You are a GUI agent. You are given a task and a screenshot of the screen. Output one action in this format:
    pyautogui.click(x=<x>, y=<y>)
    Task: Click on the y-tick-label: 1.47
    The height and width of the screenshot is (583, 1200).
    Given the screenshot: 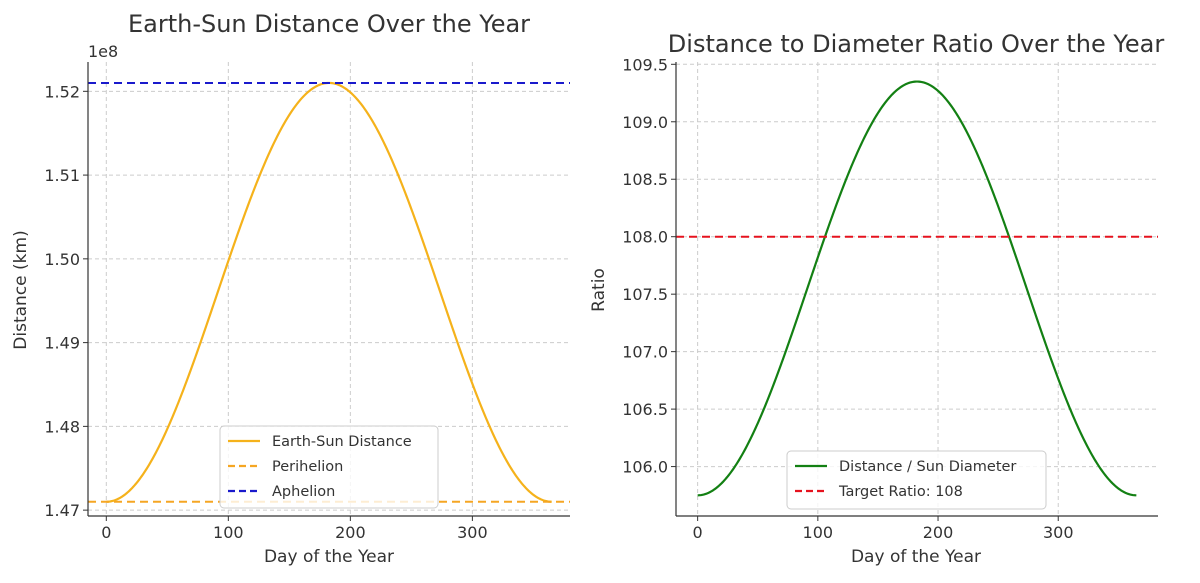 What is the action you would take?
    pyautogui.click(x=62, y=510)
    